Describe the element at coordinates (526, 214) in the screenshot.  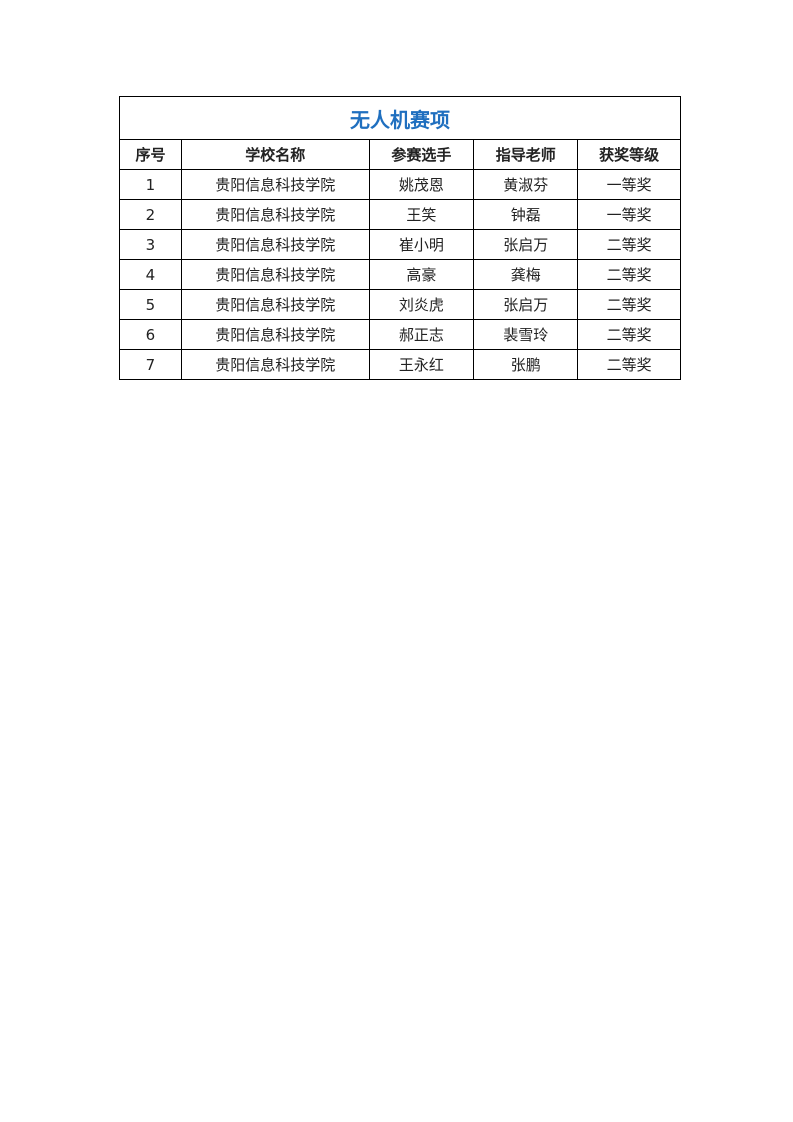
I see `cell-advisor: 钟磊` at that location.